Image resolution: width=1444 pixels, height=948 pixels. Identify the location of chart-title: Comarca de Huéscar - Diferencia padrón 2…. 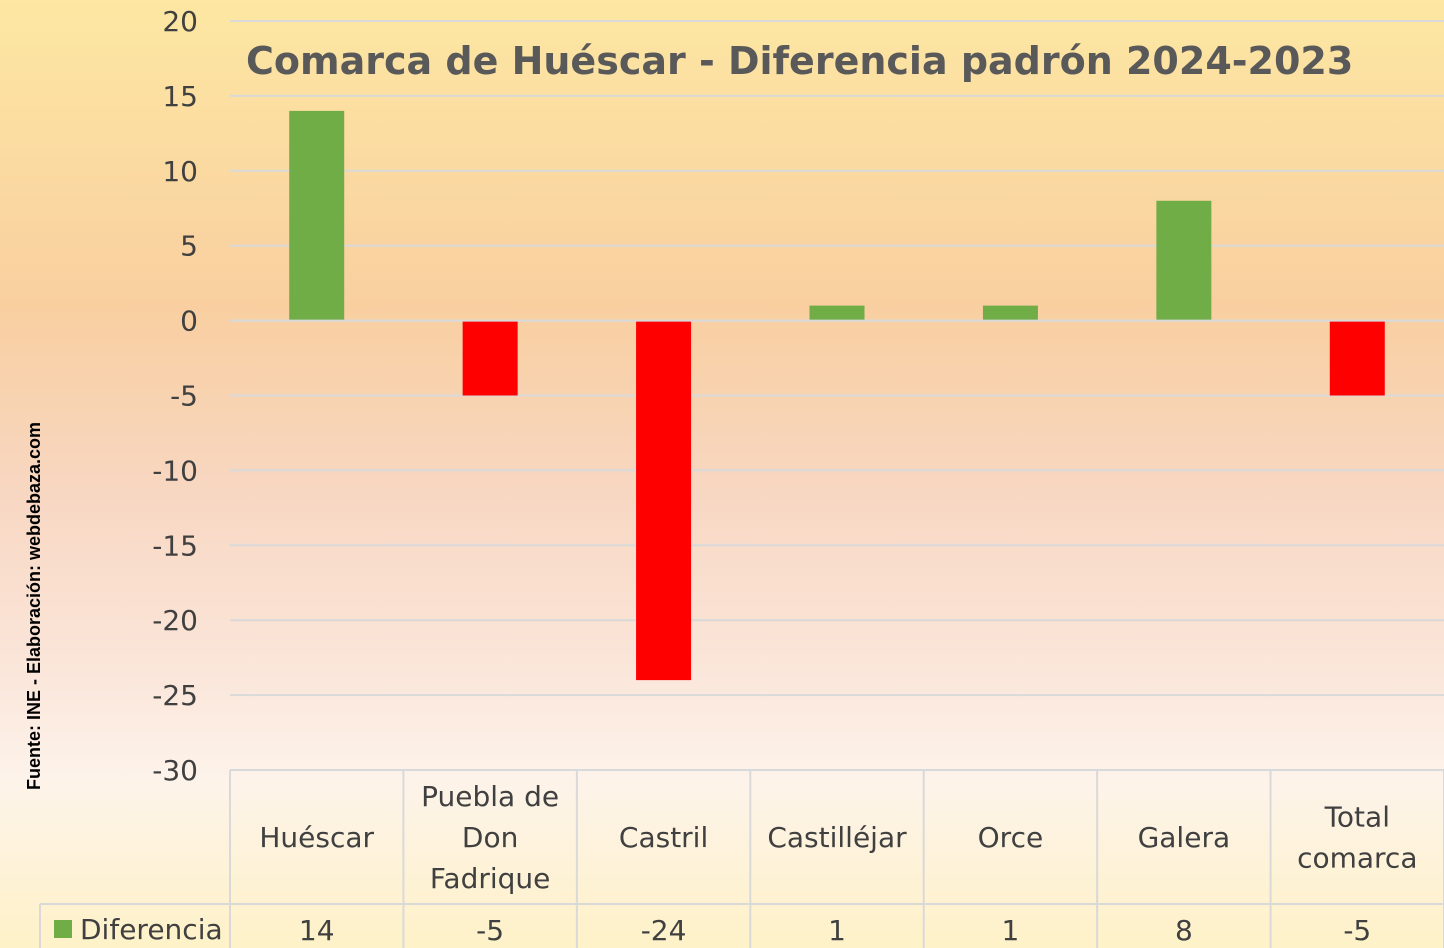
(799, 61).